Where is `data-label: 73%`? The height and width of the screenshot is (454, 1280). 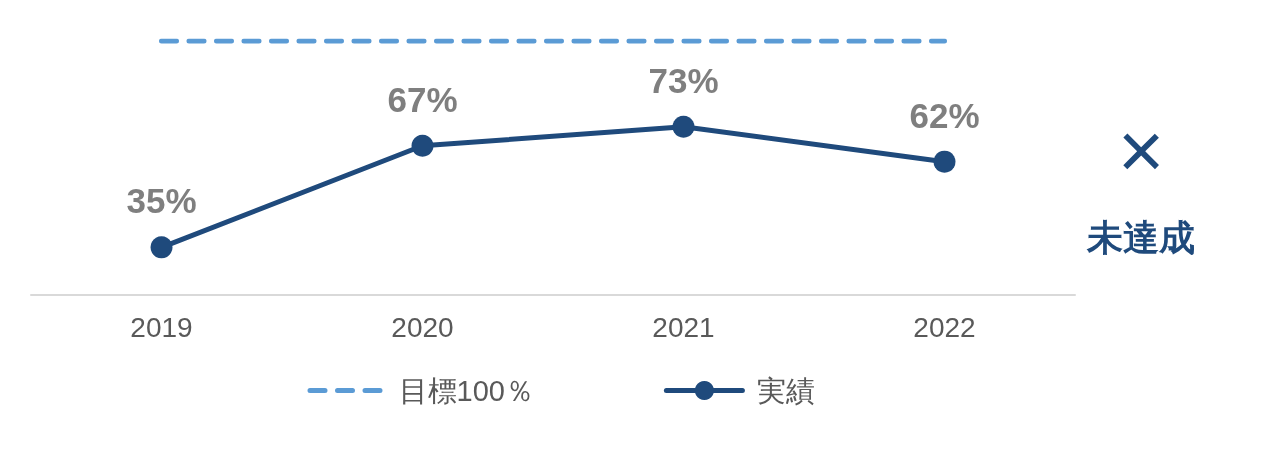 data-label: 73% is located at coordinates (683, 80).